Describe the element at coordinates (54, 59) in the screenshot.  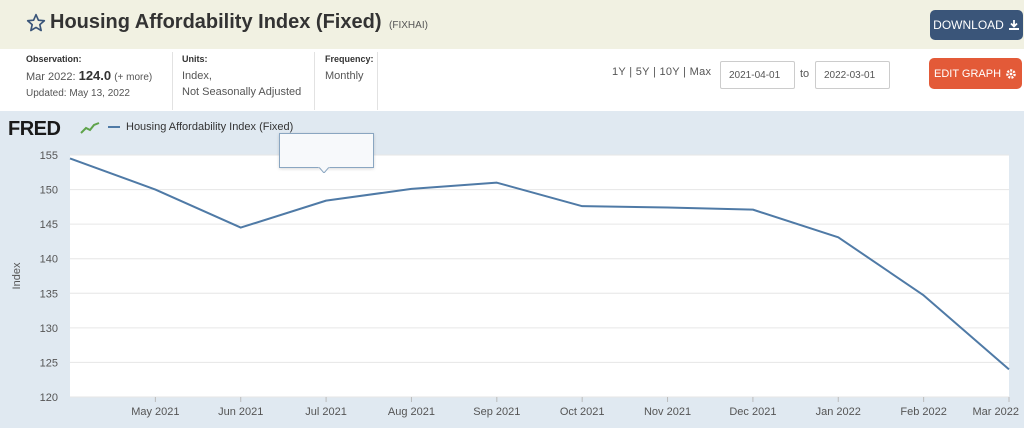
I see `observation-label: Observation:` at that location.